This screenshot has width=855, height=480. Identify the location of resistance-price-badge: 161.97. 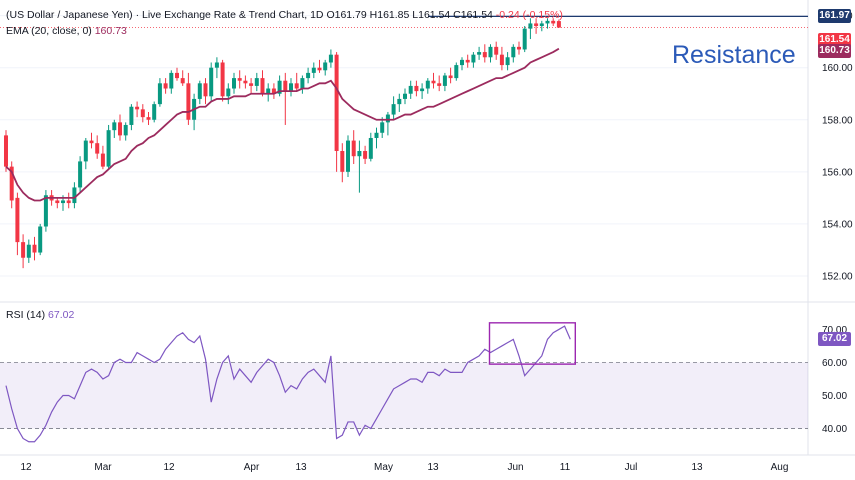
(834, 16).